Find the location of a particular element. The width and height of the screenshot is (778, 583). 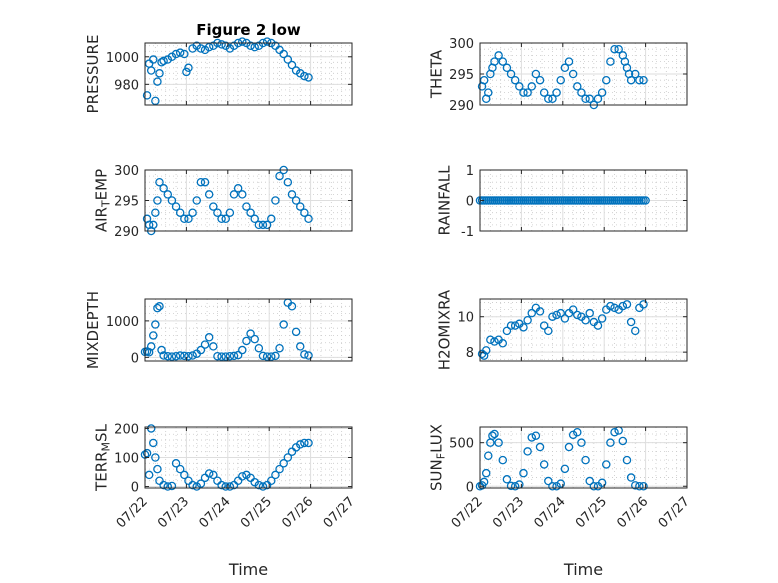

y-axis-label: MIXDEPTH is located at coordinates (93, 330).